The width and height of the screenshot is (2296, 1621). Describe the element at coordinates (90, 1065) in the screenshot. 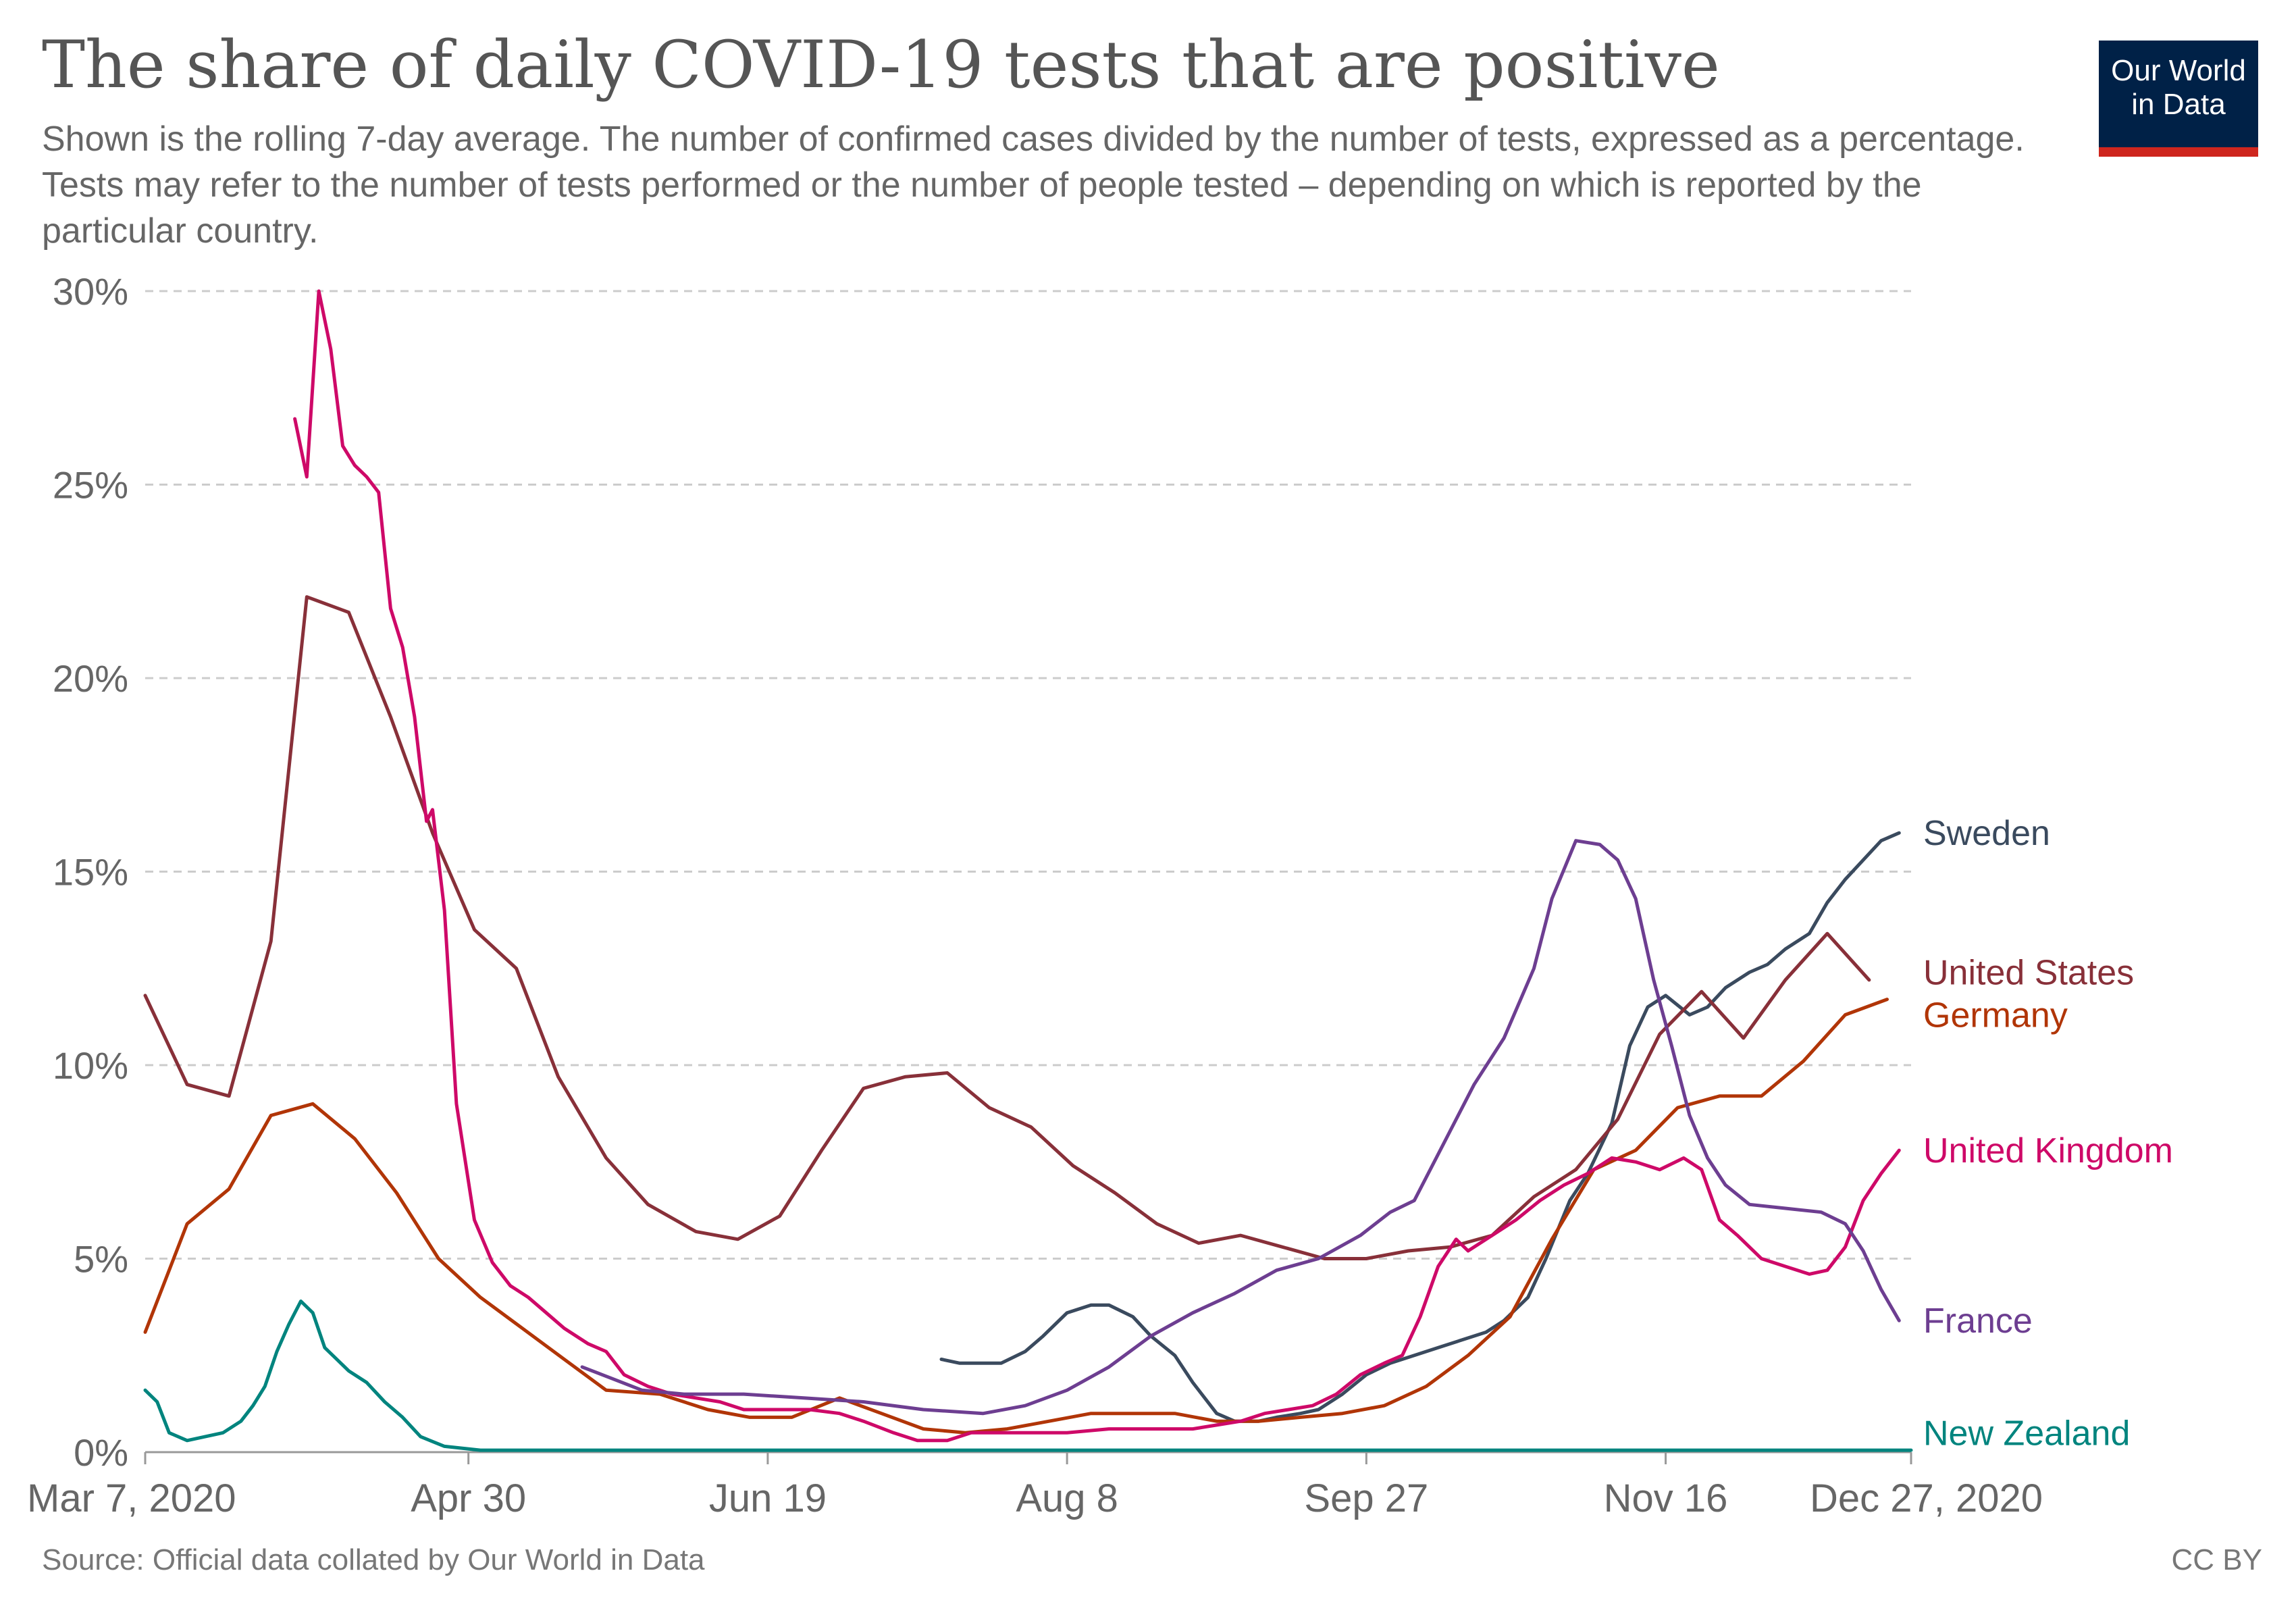

I see `y-tick-label: 10%` at that location.